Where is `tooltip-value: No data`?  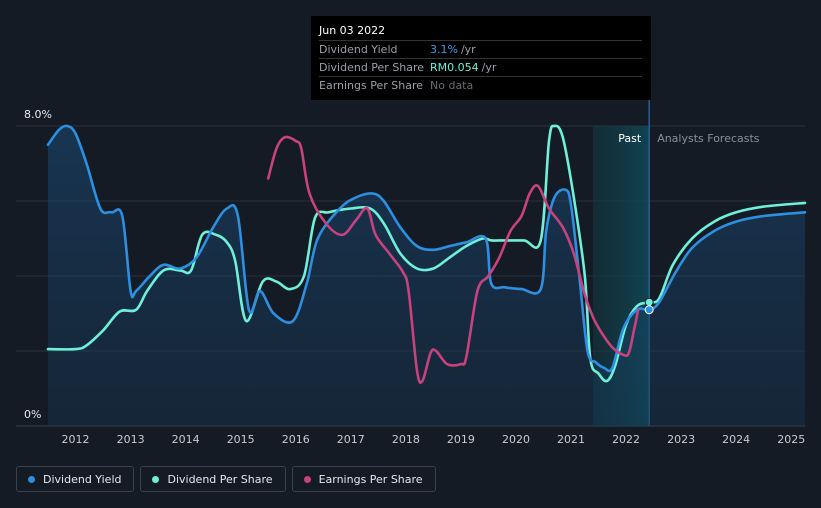 tooltip-value: No data is located at coordinates (452, 85).